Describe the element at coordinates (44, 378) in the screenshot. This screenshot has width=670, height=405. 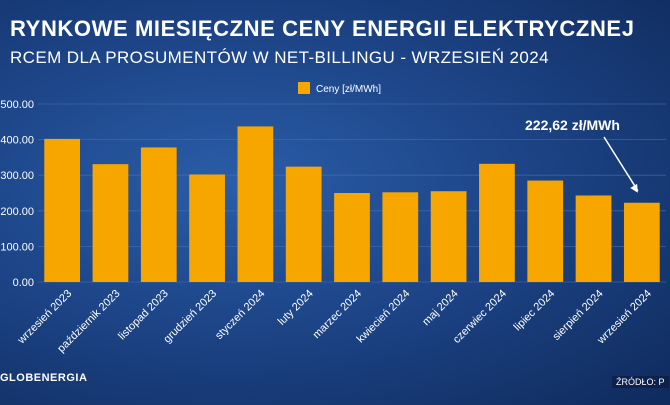
I see `brand-logo: GLOBENERGIA` at that location.